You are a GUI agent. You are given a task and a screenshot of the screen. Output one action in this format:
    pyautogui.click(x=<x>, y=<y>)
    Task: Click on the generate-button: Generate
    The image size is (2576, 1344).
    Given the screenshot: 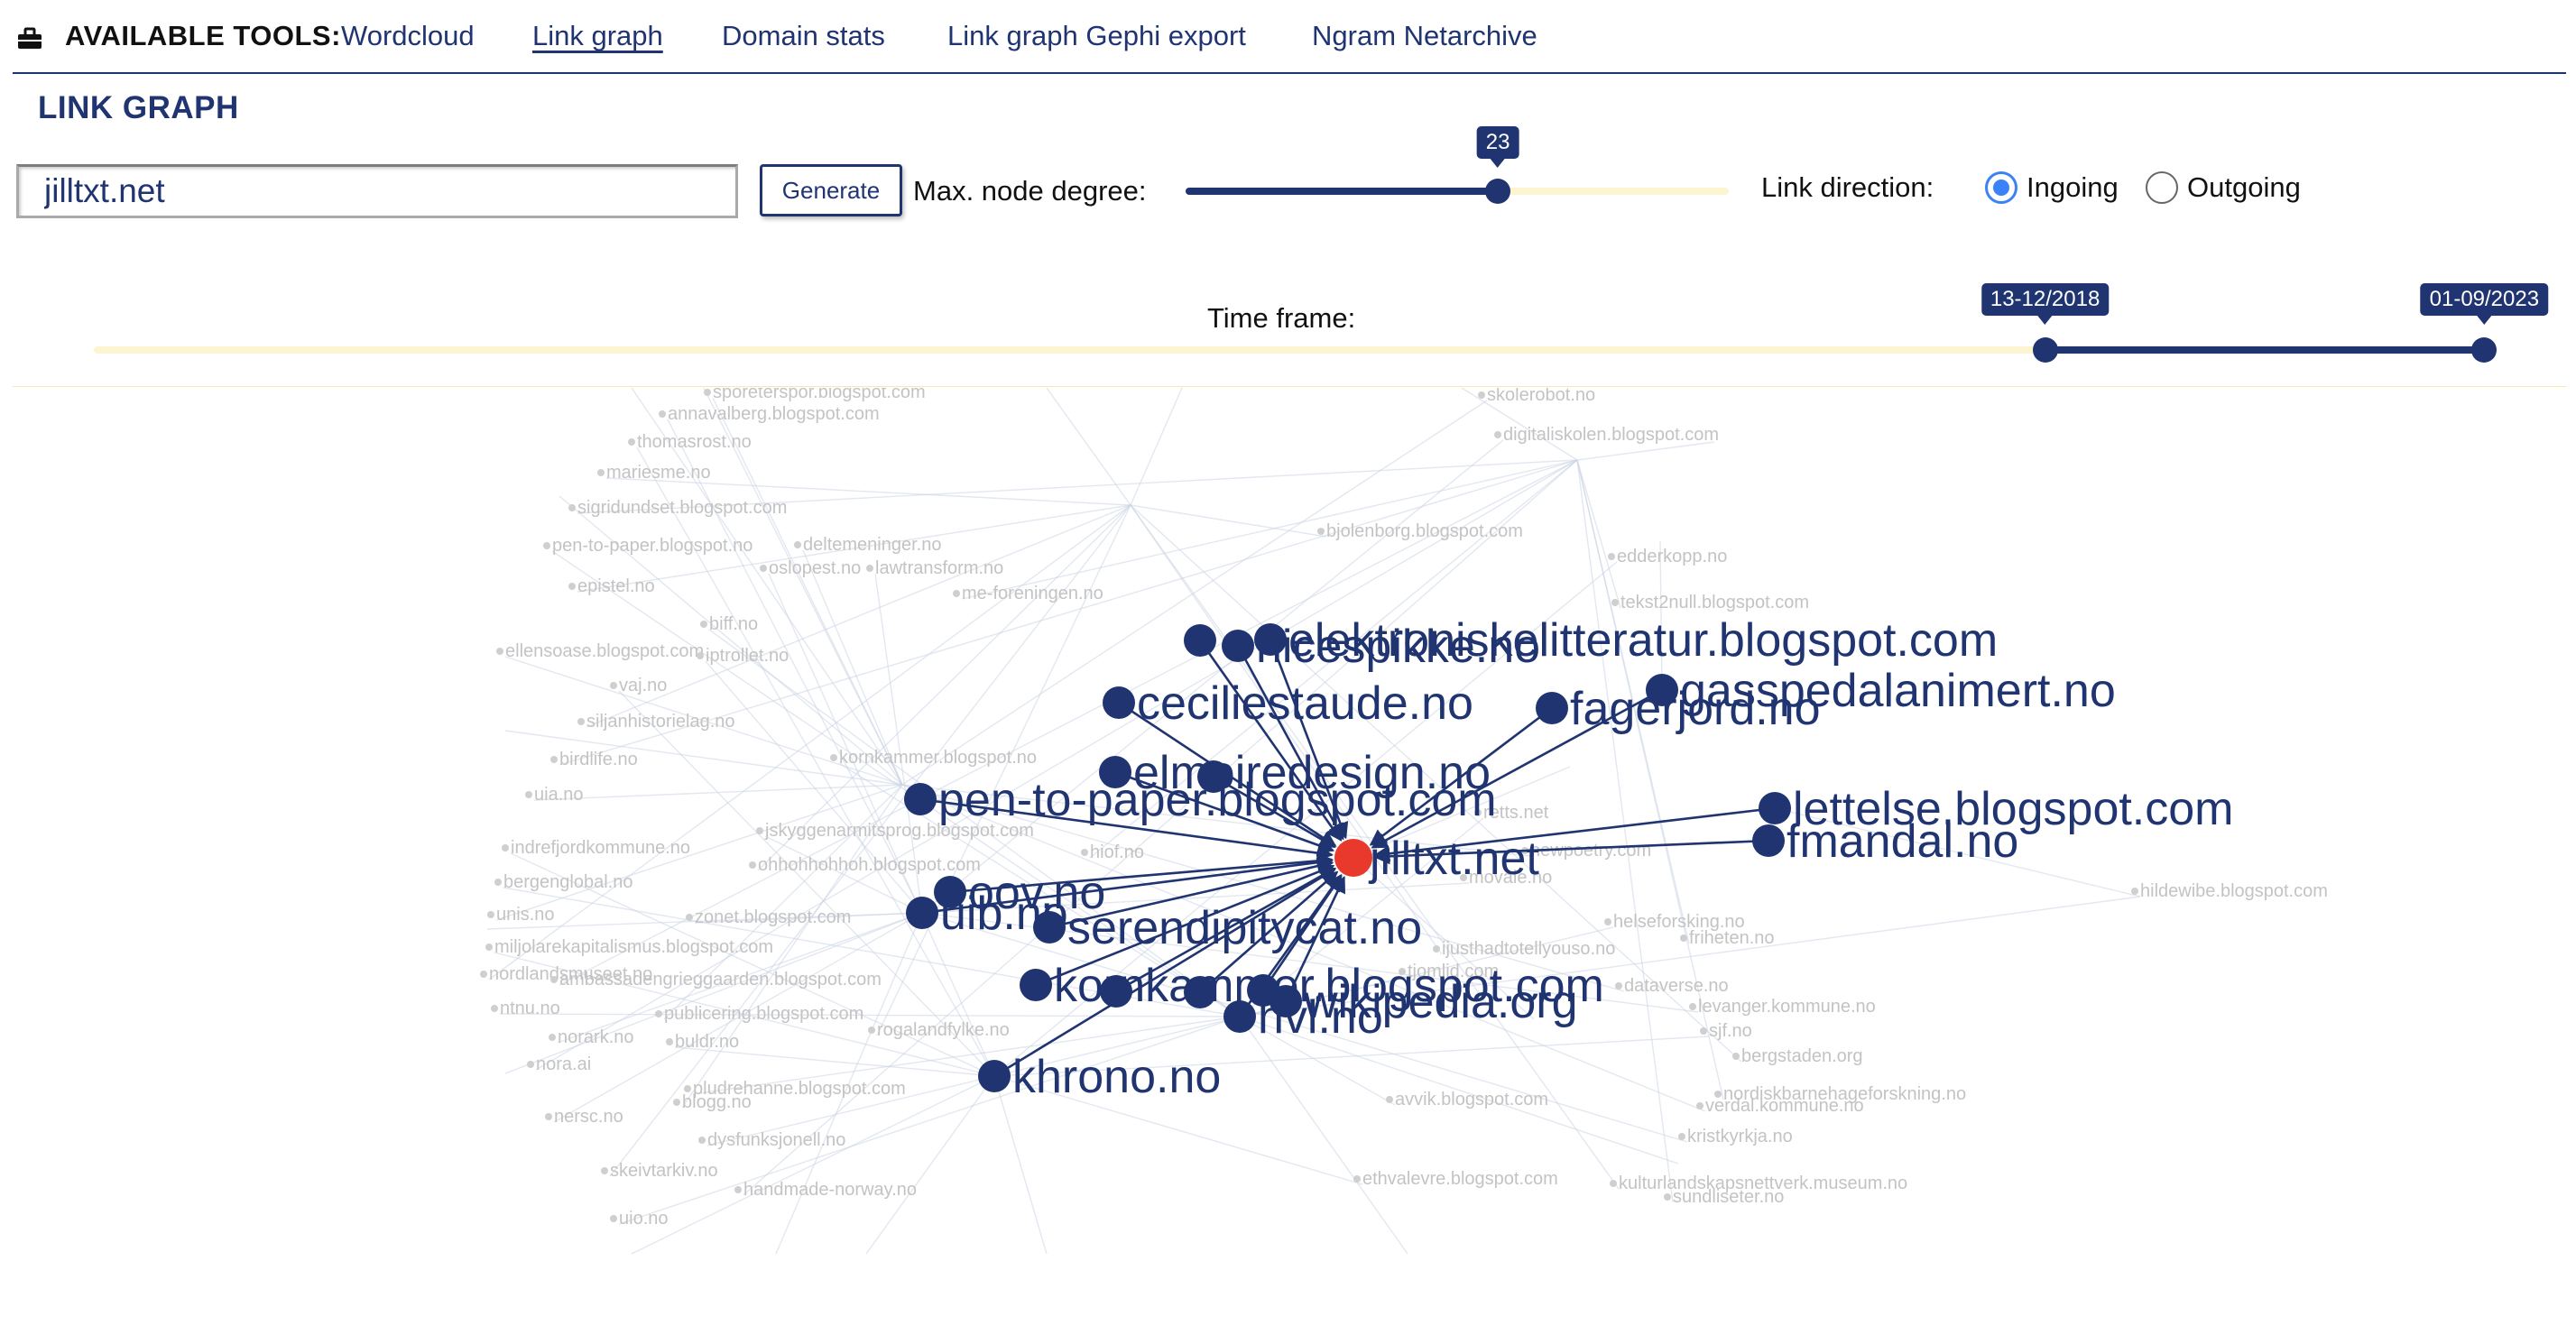 What is the action you would take?
    pyautogui.click(x=831, y=190)
    